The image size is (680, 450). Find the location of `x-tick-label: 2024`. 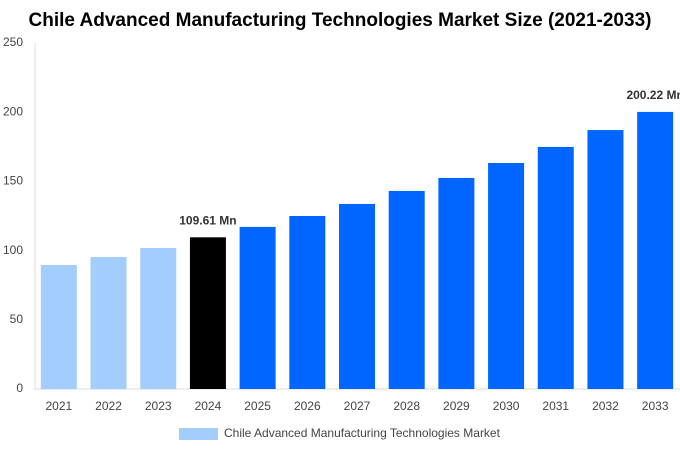

x-tick-label: 2024 is located at coordinates (208, 406).